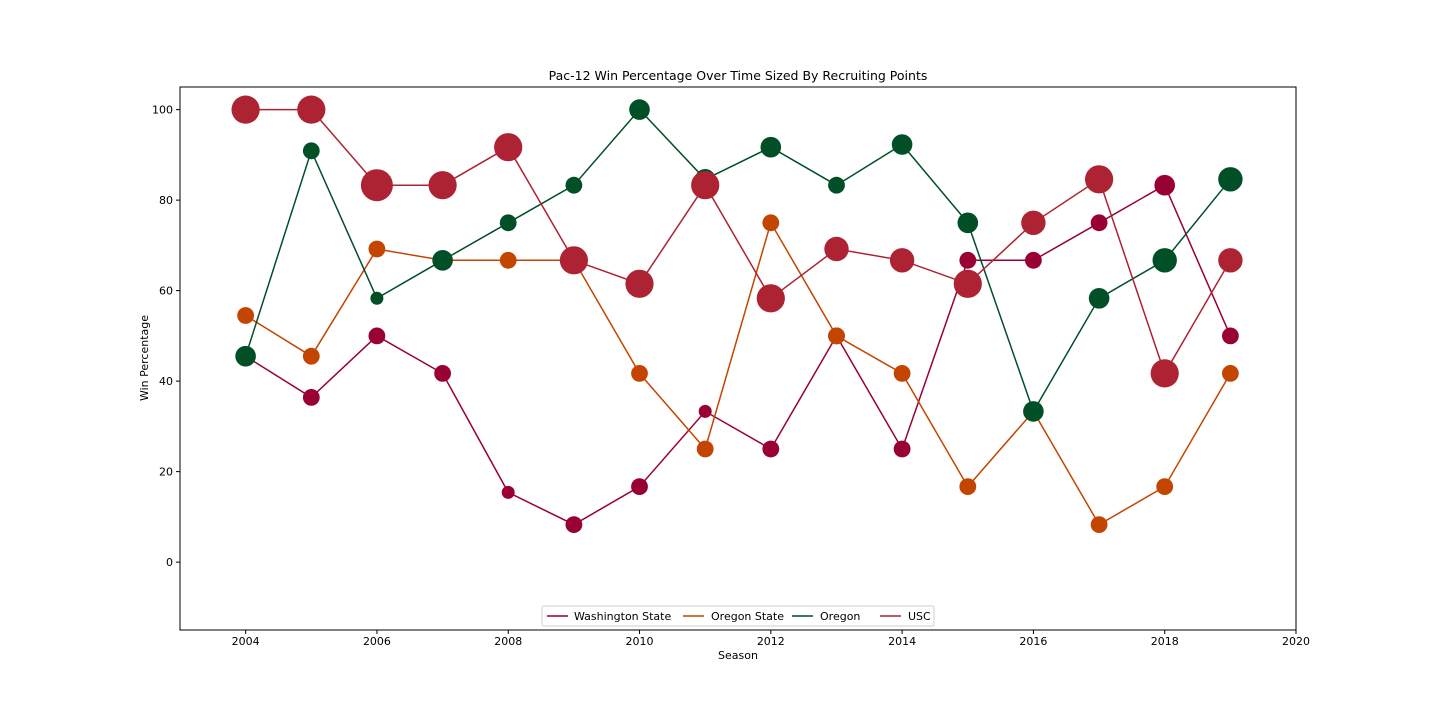  I want to click on legend-item-oregon-state: Oregon State, so click(733, 616).